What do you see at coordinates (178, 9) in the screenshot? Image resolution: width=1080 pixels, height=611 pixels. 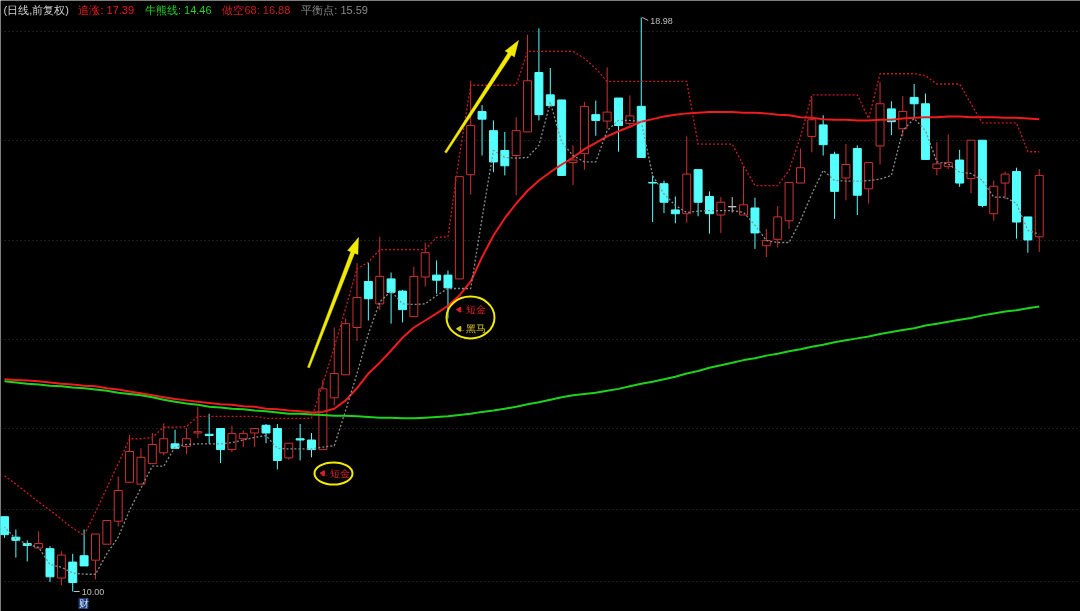 I see `text: 牛熊线: 14.46` at bounding box center [178, 9].